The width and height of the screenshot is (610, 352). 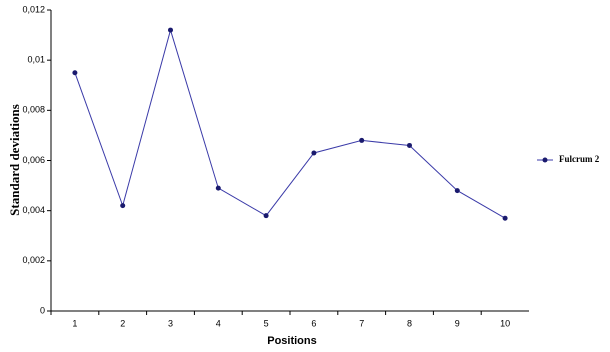 What do you see at coordinates (545, 160) in the screenshot?
I see `legend-marker` at bounding box center [545, 160].